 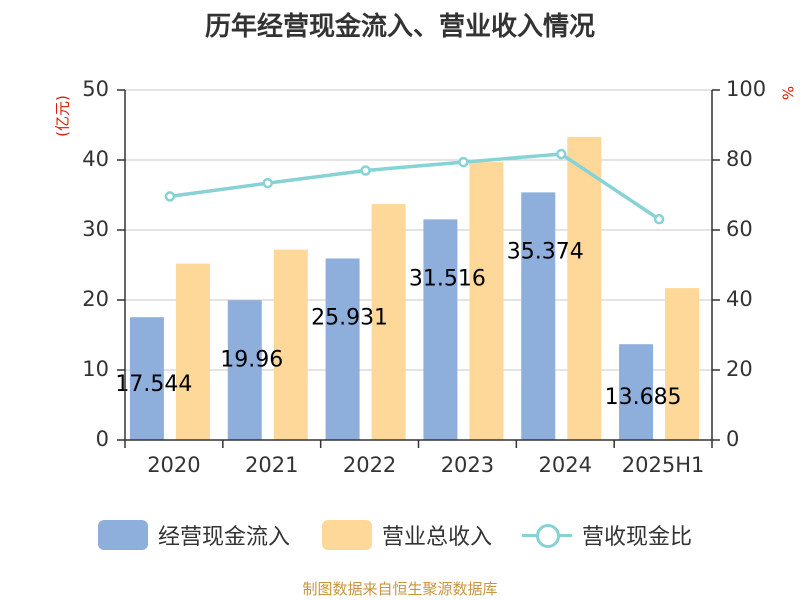 I want to click on bar-cash-inflow-2022, so click(x=342, y=349).